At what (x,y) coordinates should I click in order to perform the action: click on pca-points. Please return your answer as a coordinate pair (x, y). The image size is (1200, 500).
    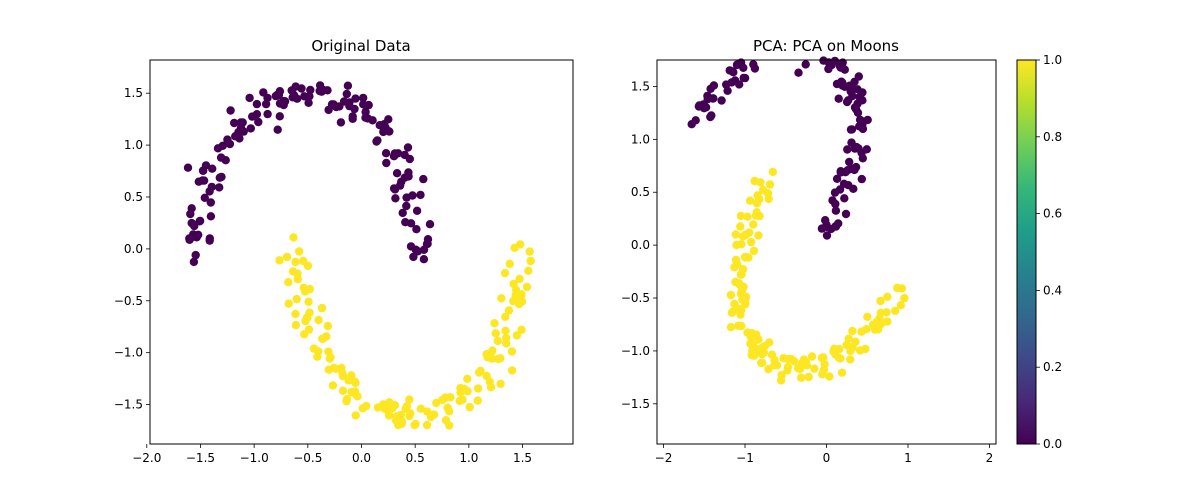
    Looking at the image, I should click on (798, 220).